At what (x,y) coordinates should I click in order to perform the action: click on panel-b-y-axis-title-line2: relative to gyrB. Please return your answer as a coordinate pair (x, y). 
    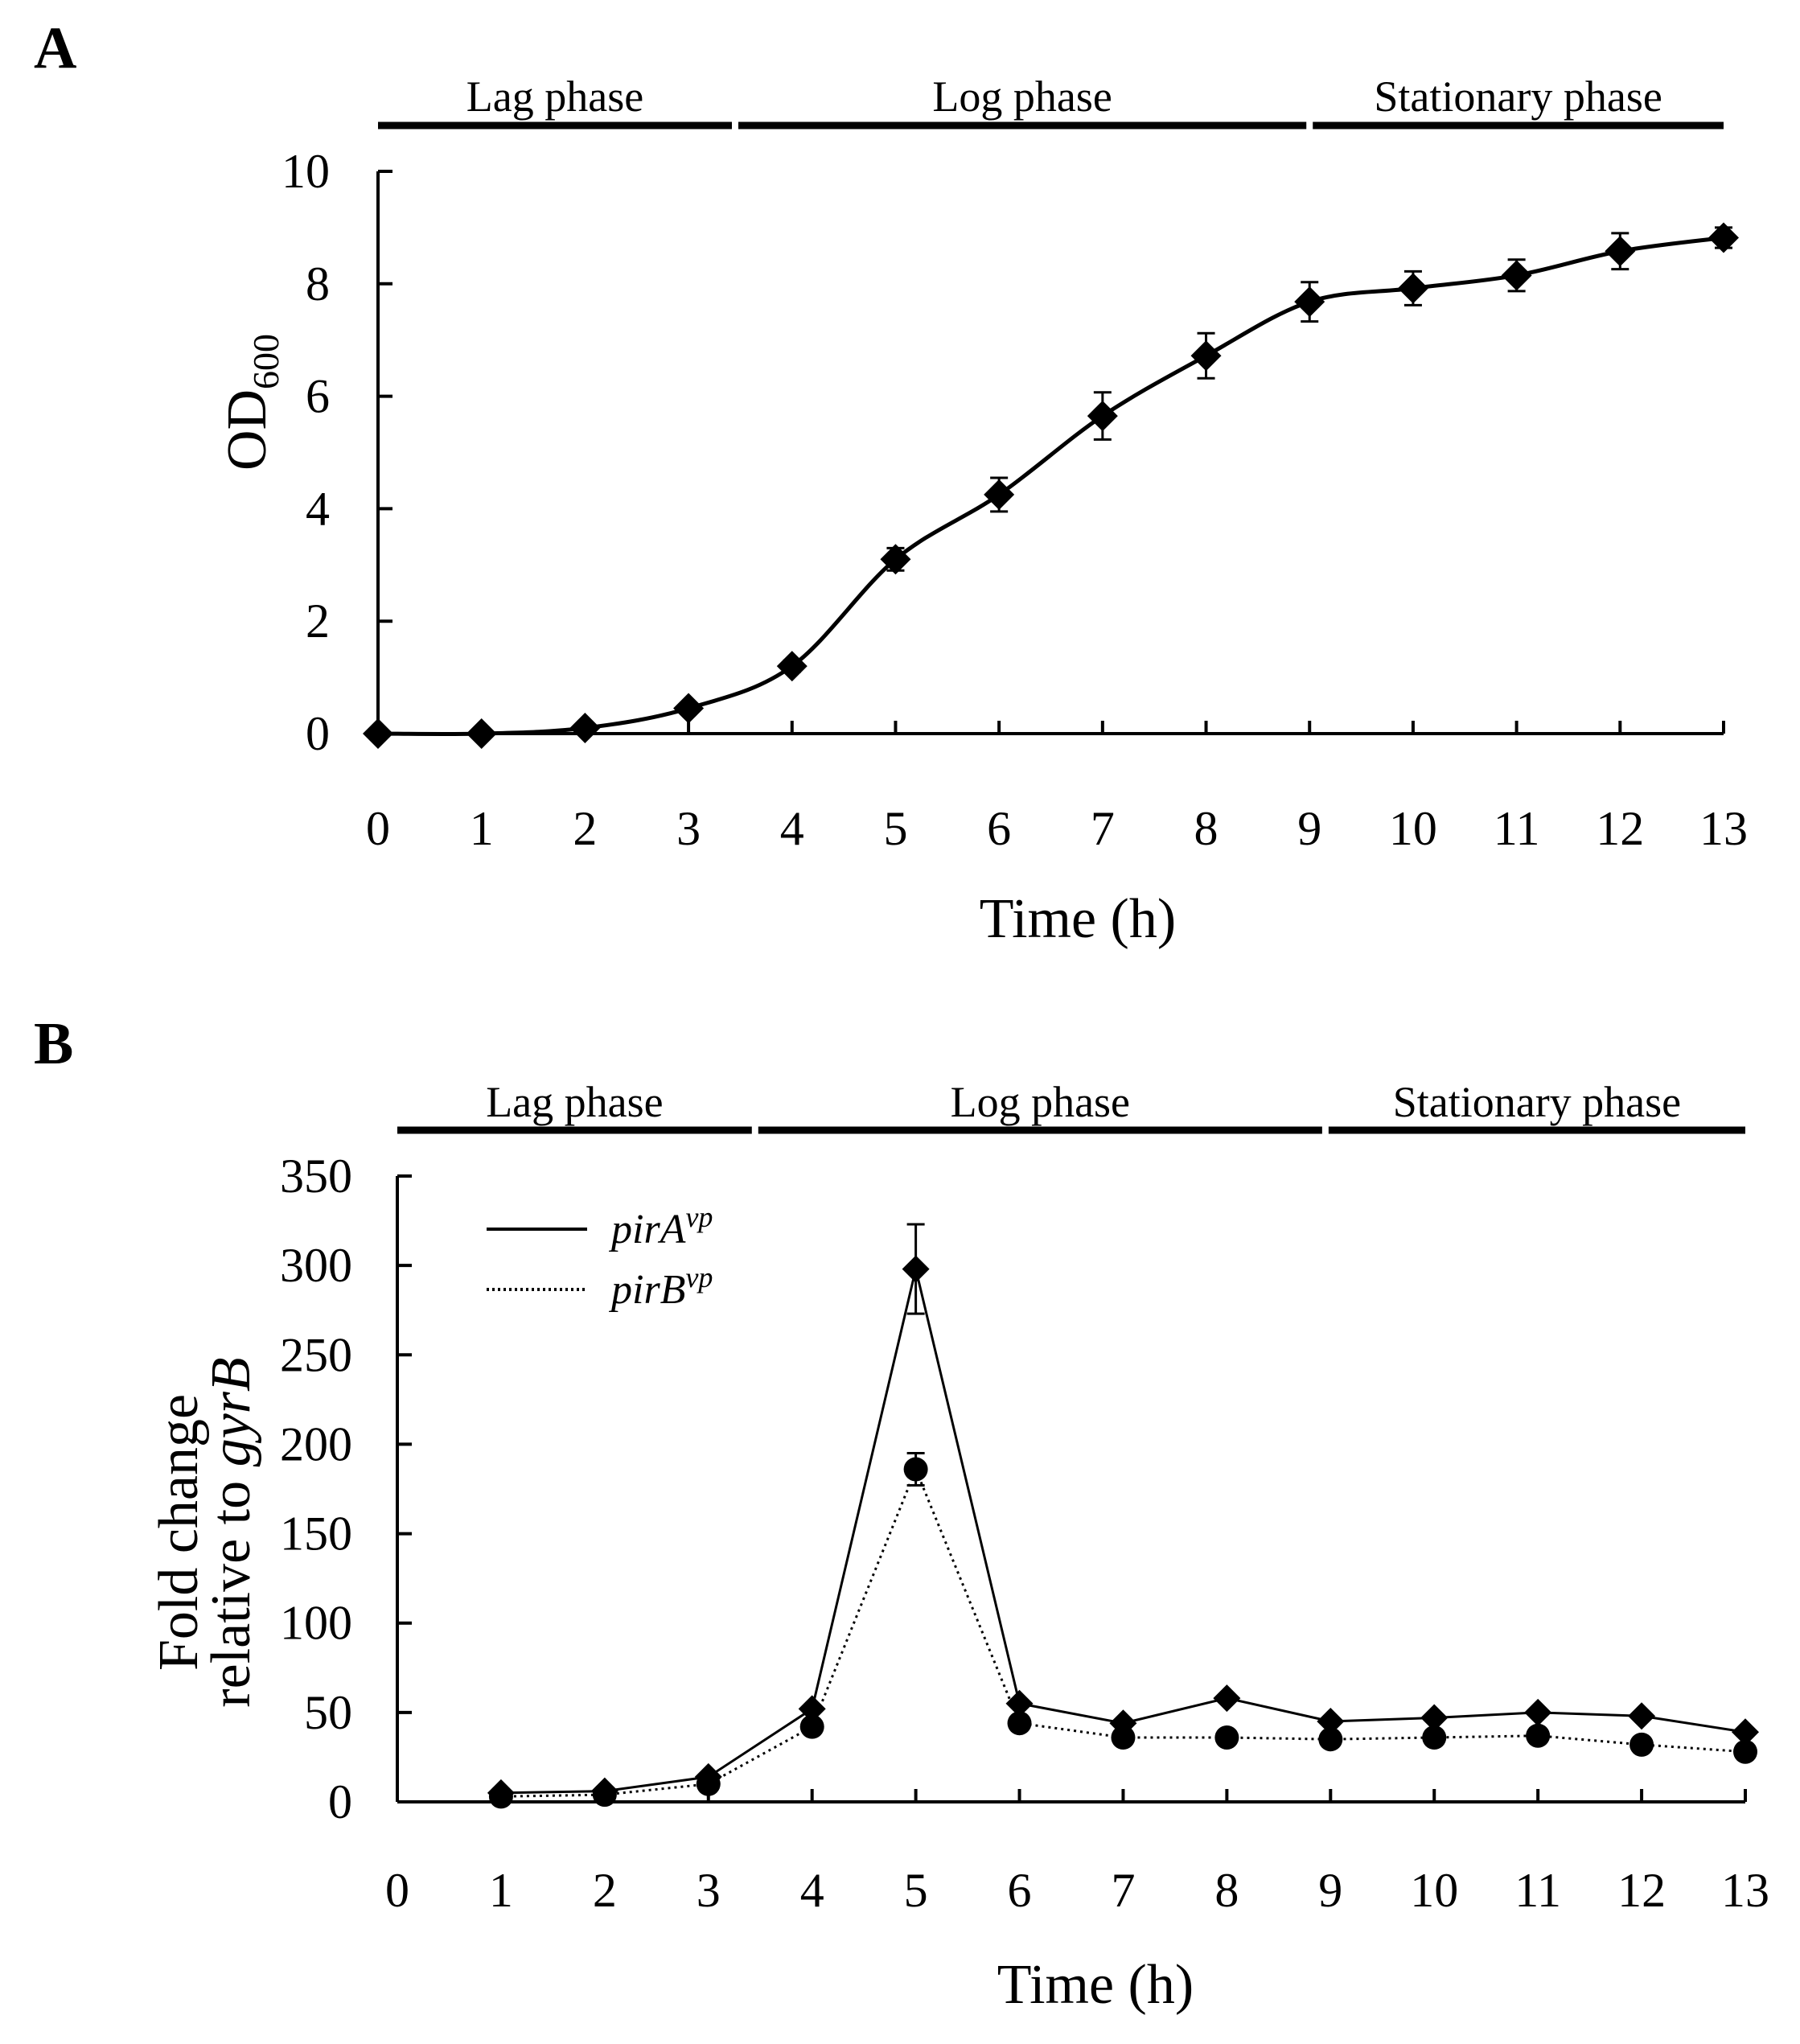
    Looking at the image, I should click on (231, 1532).